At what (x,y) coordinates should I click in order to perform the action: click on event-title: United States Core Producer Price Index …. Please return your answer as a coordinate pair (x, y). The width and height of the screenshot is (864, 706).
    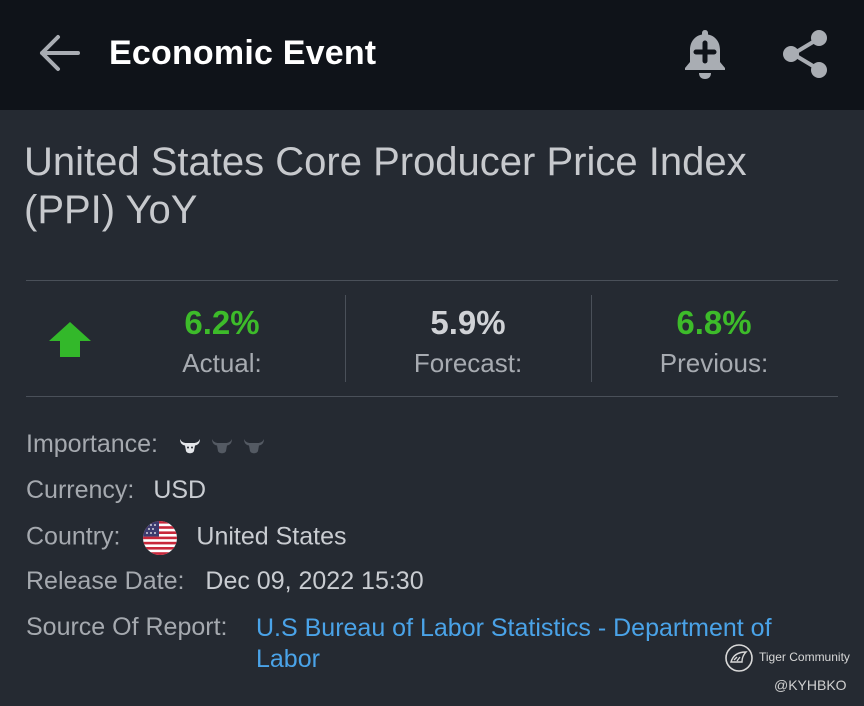
    Looking at the image, I should click on (385, 186).